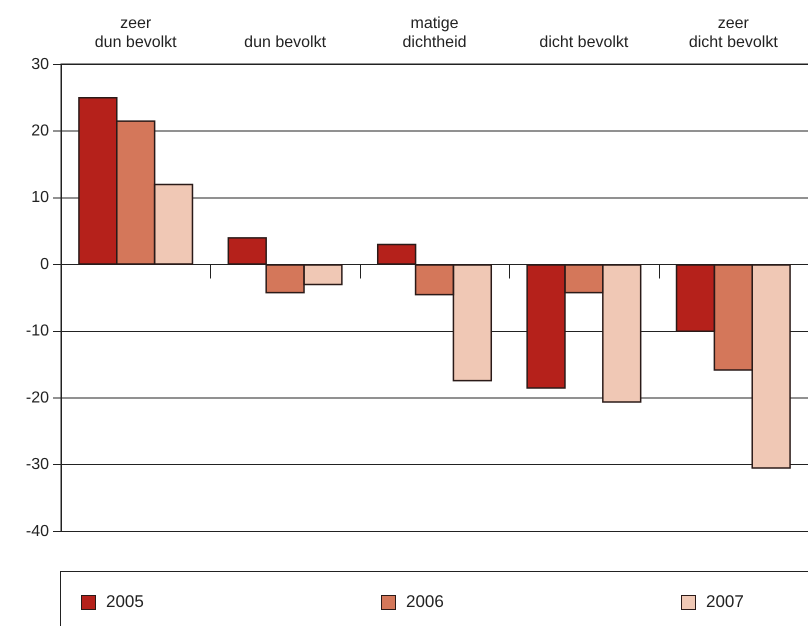 Image resolution: width=808 pixels, height=626 pixels. I want to click on y-tick-label: -30, so click(38, 465).